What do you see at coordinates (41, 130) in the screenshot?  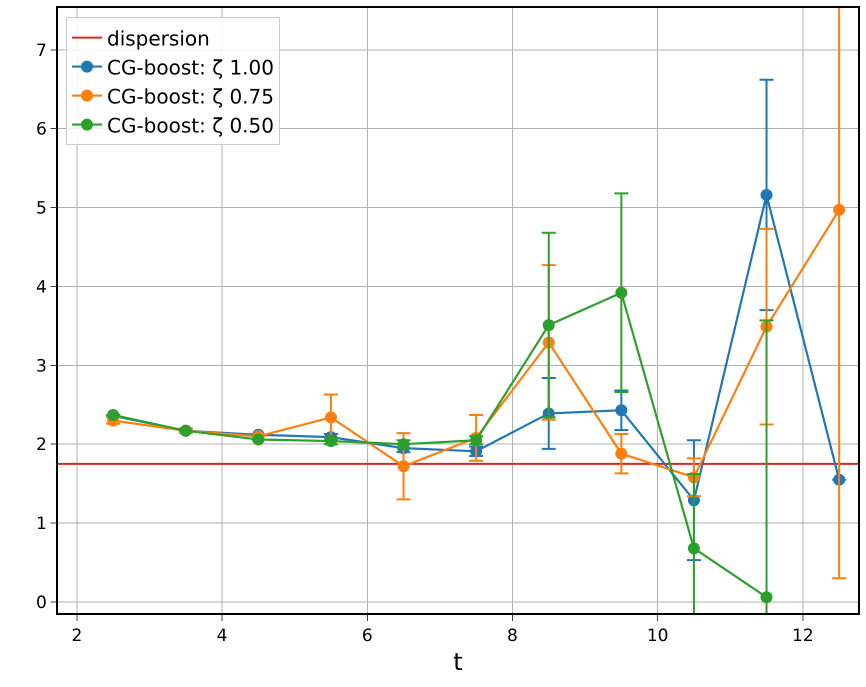 I see `y-tick-label: 6` at bounding box center [41, 130].